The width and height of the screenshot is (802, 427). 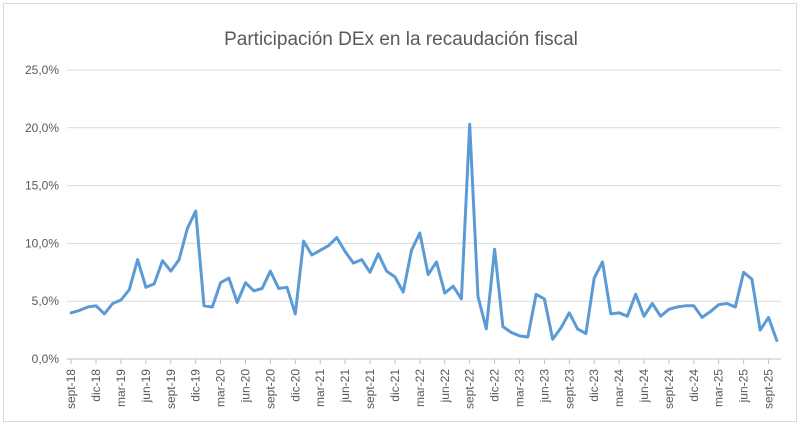 What do you see at coordinates (353, 263) in the screenshot?
I see `data-point: jul-21: 8.3` at bounding box center [353, 263].